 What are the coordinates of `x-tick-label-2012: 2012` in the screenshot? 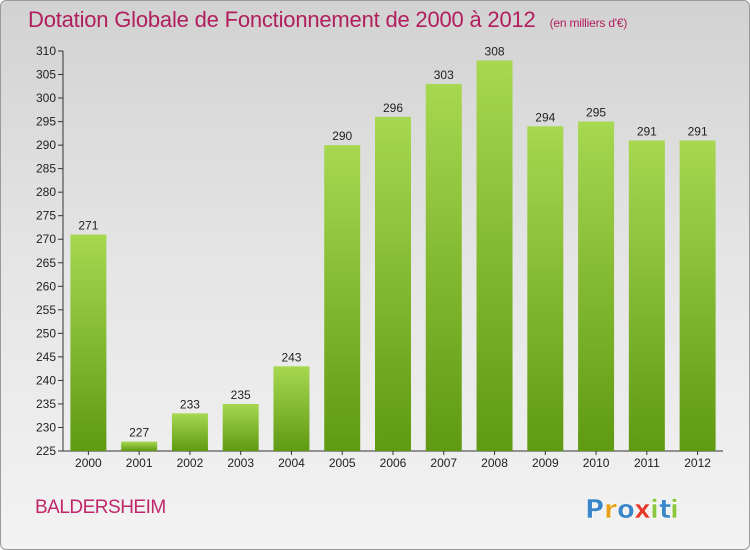 It's located at (697, 463).